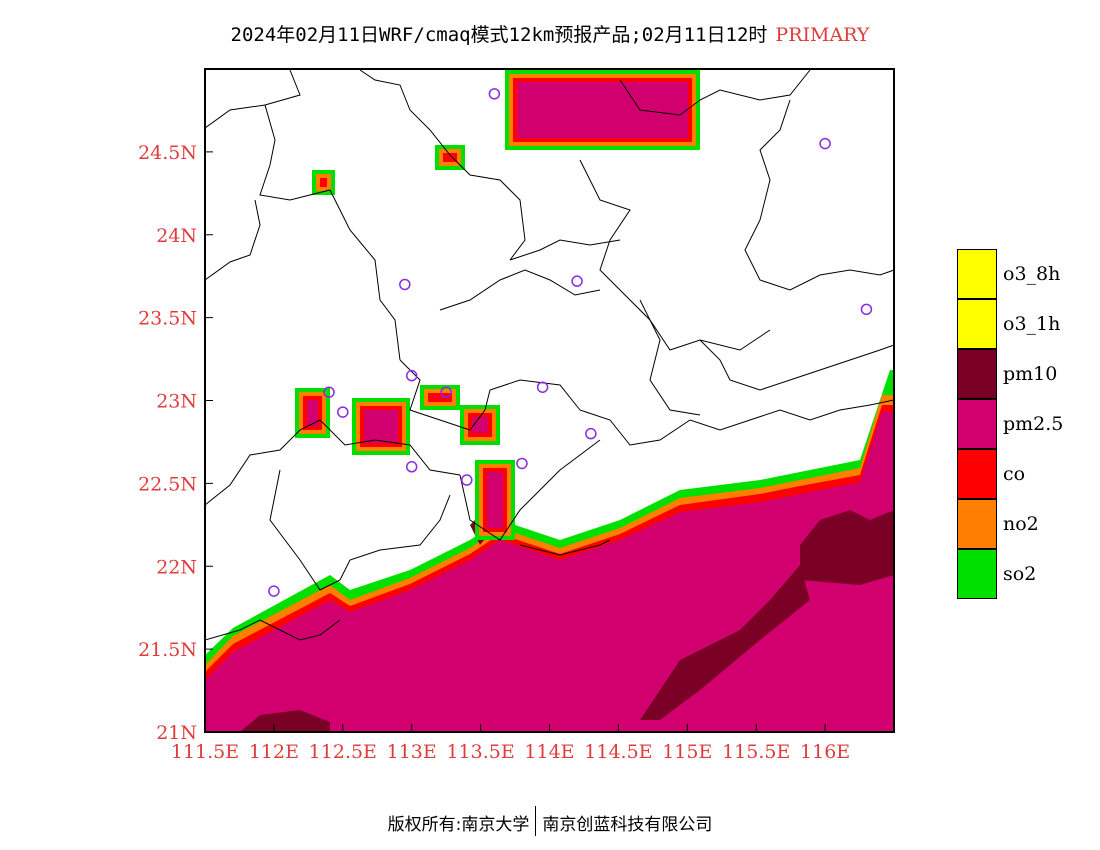  I want to click on patch-1-pm25, so click(312, 413).